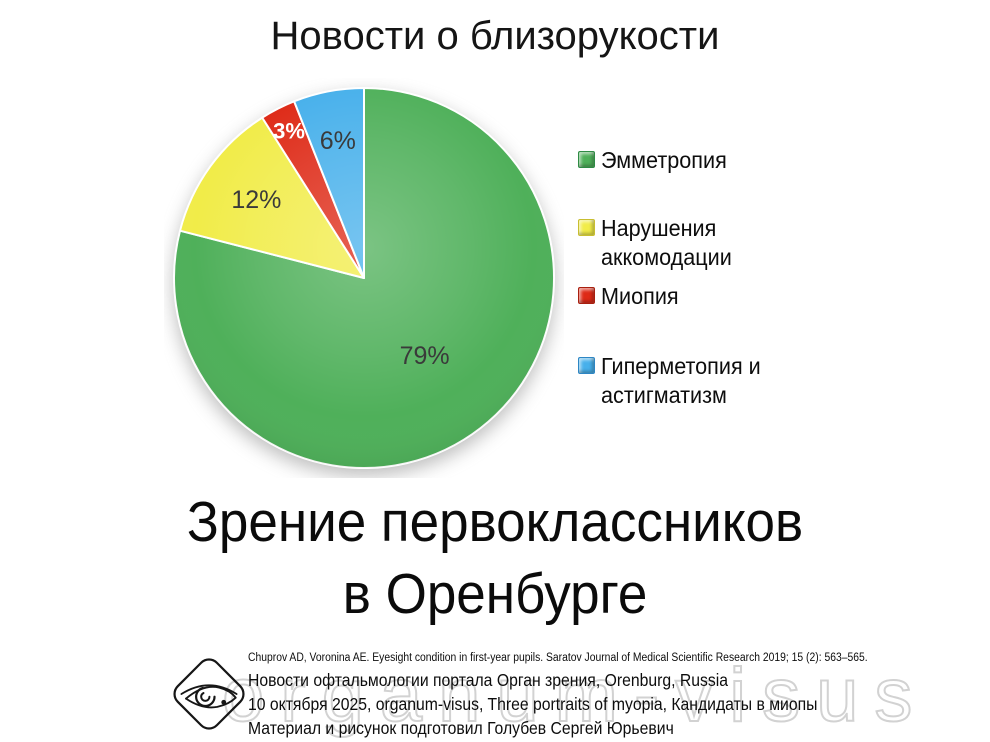  I want to click on legend-label: Эмметропия, so click(664, 160).